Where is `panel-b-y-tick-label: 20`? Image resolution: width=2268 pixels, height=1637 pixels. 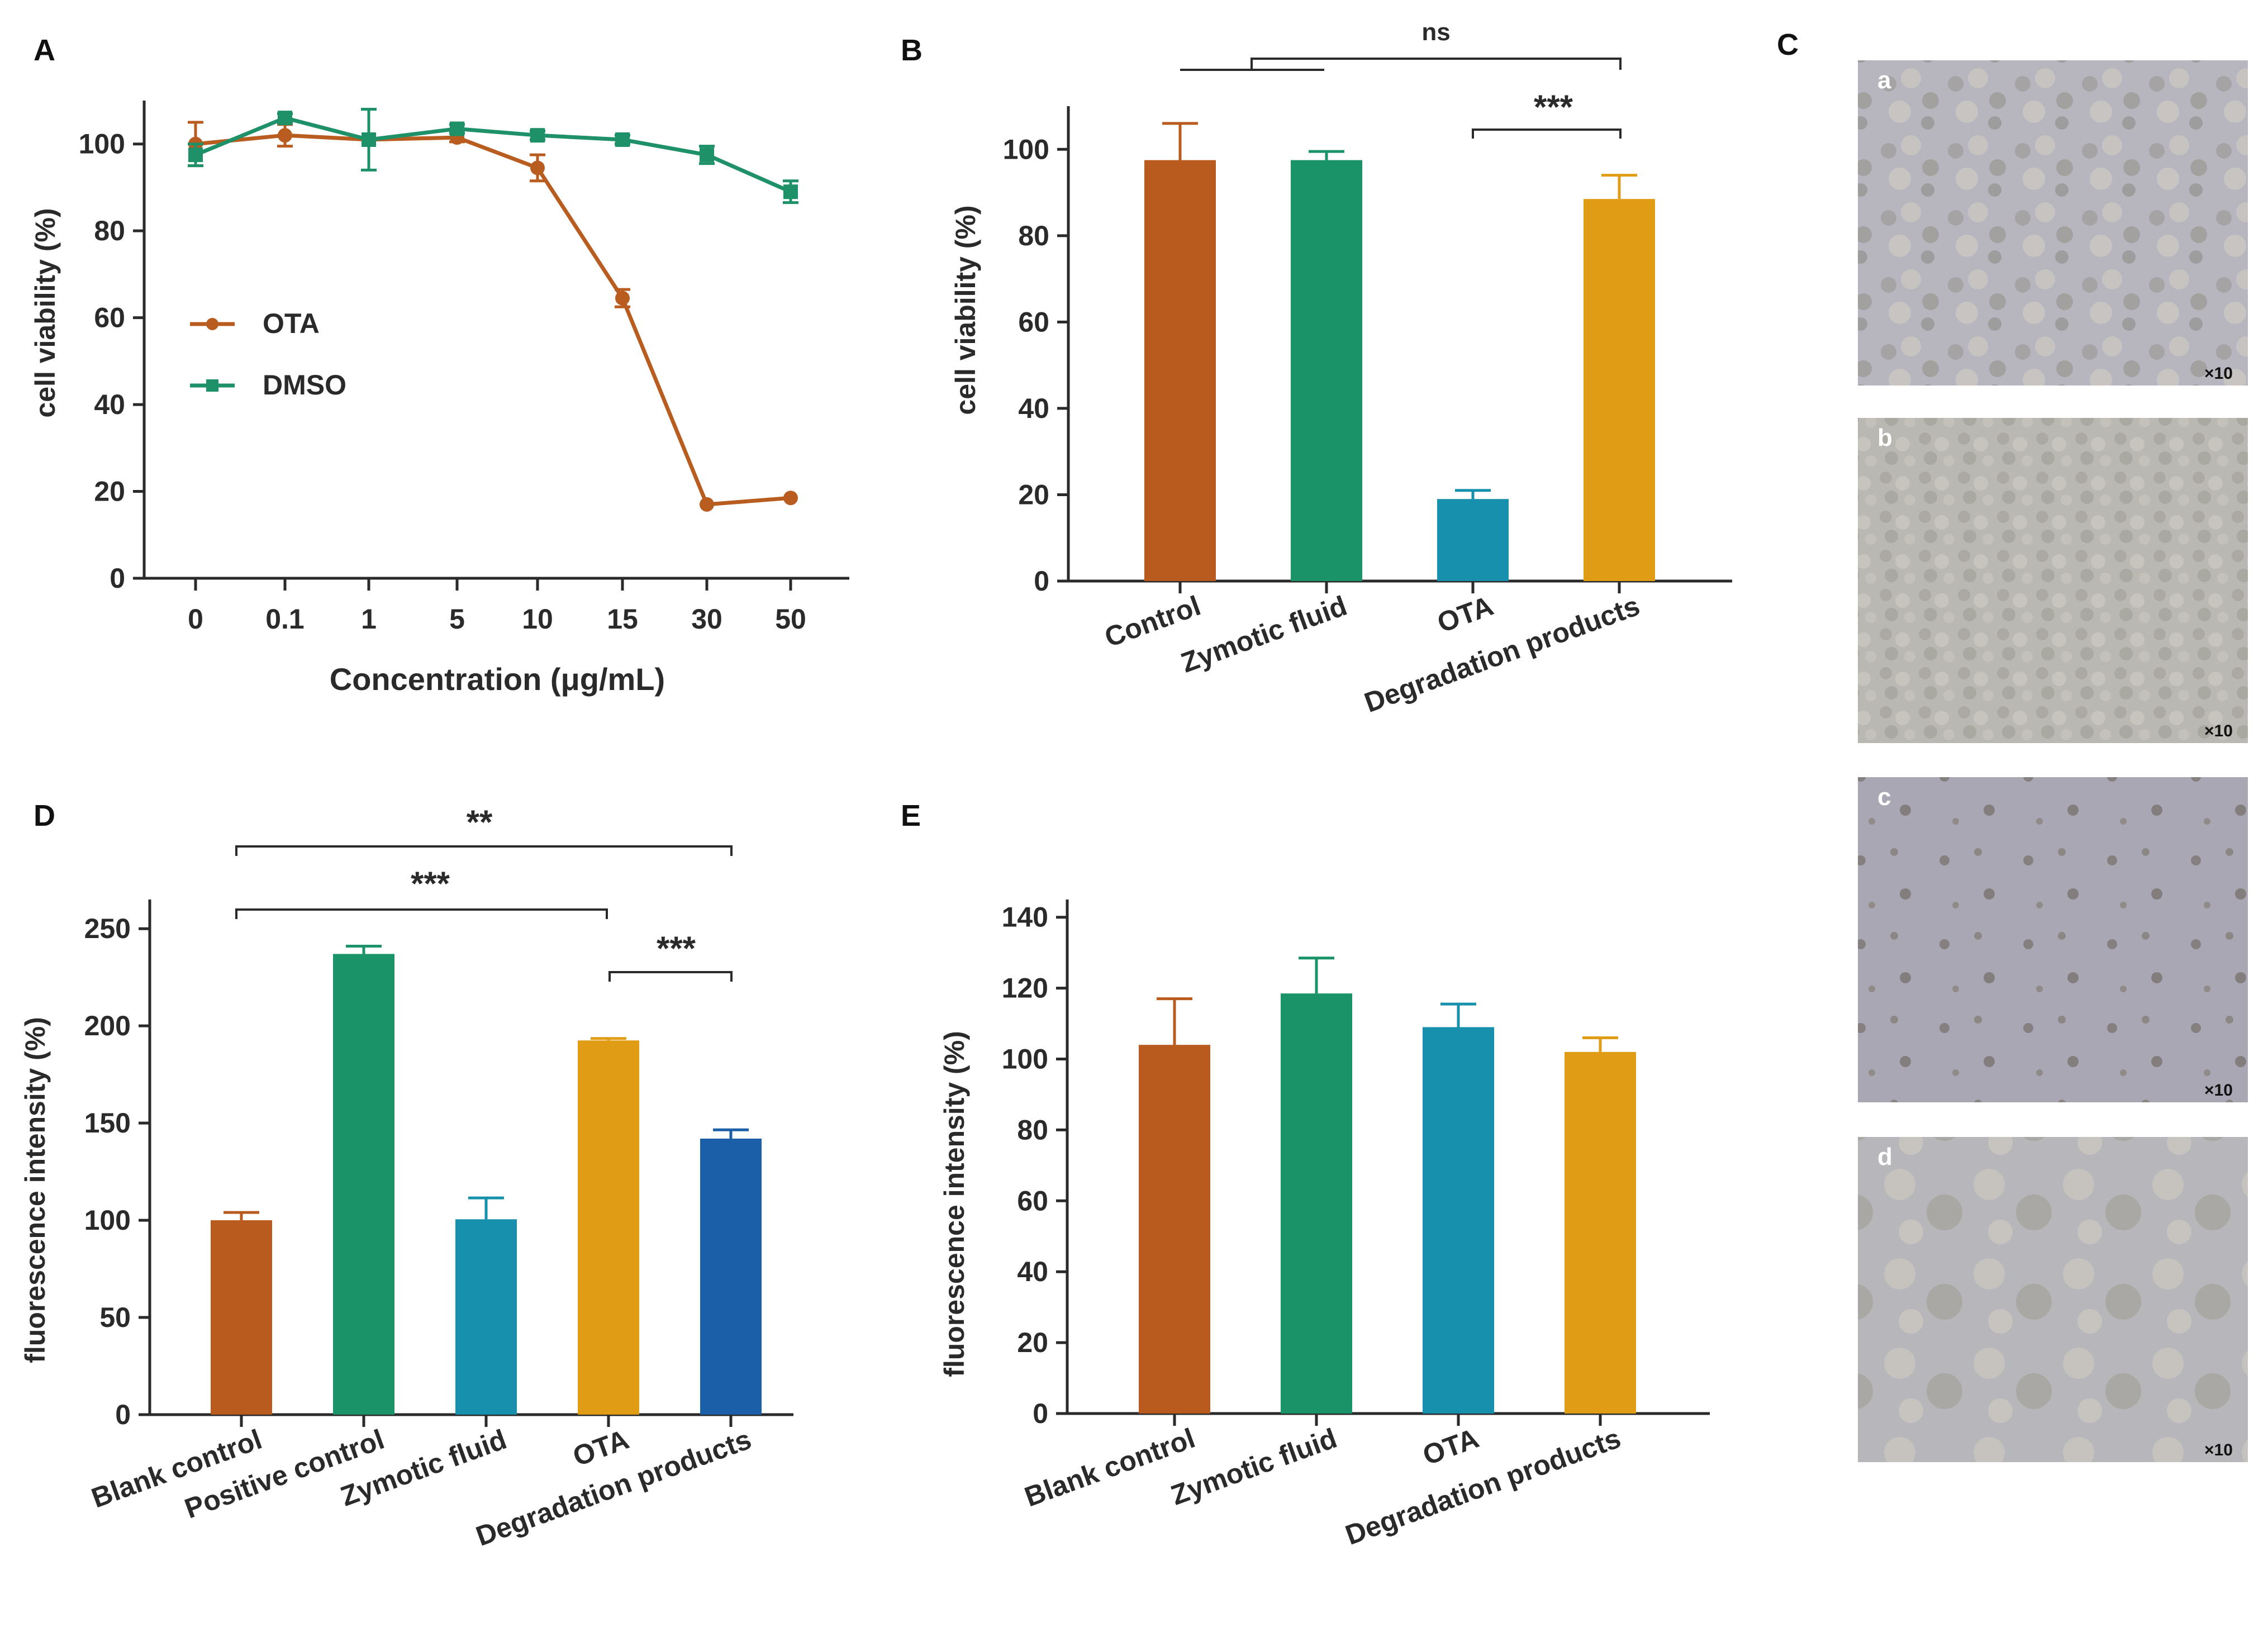
panel-b-y-tick-label: 20 is located at coordinates (1033, 494).